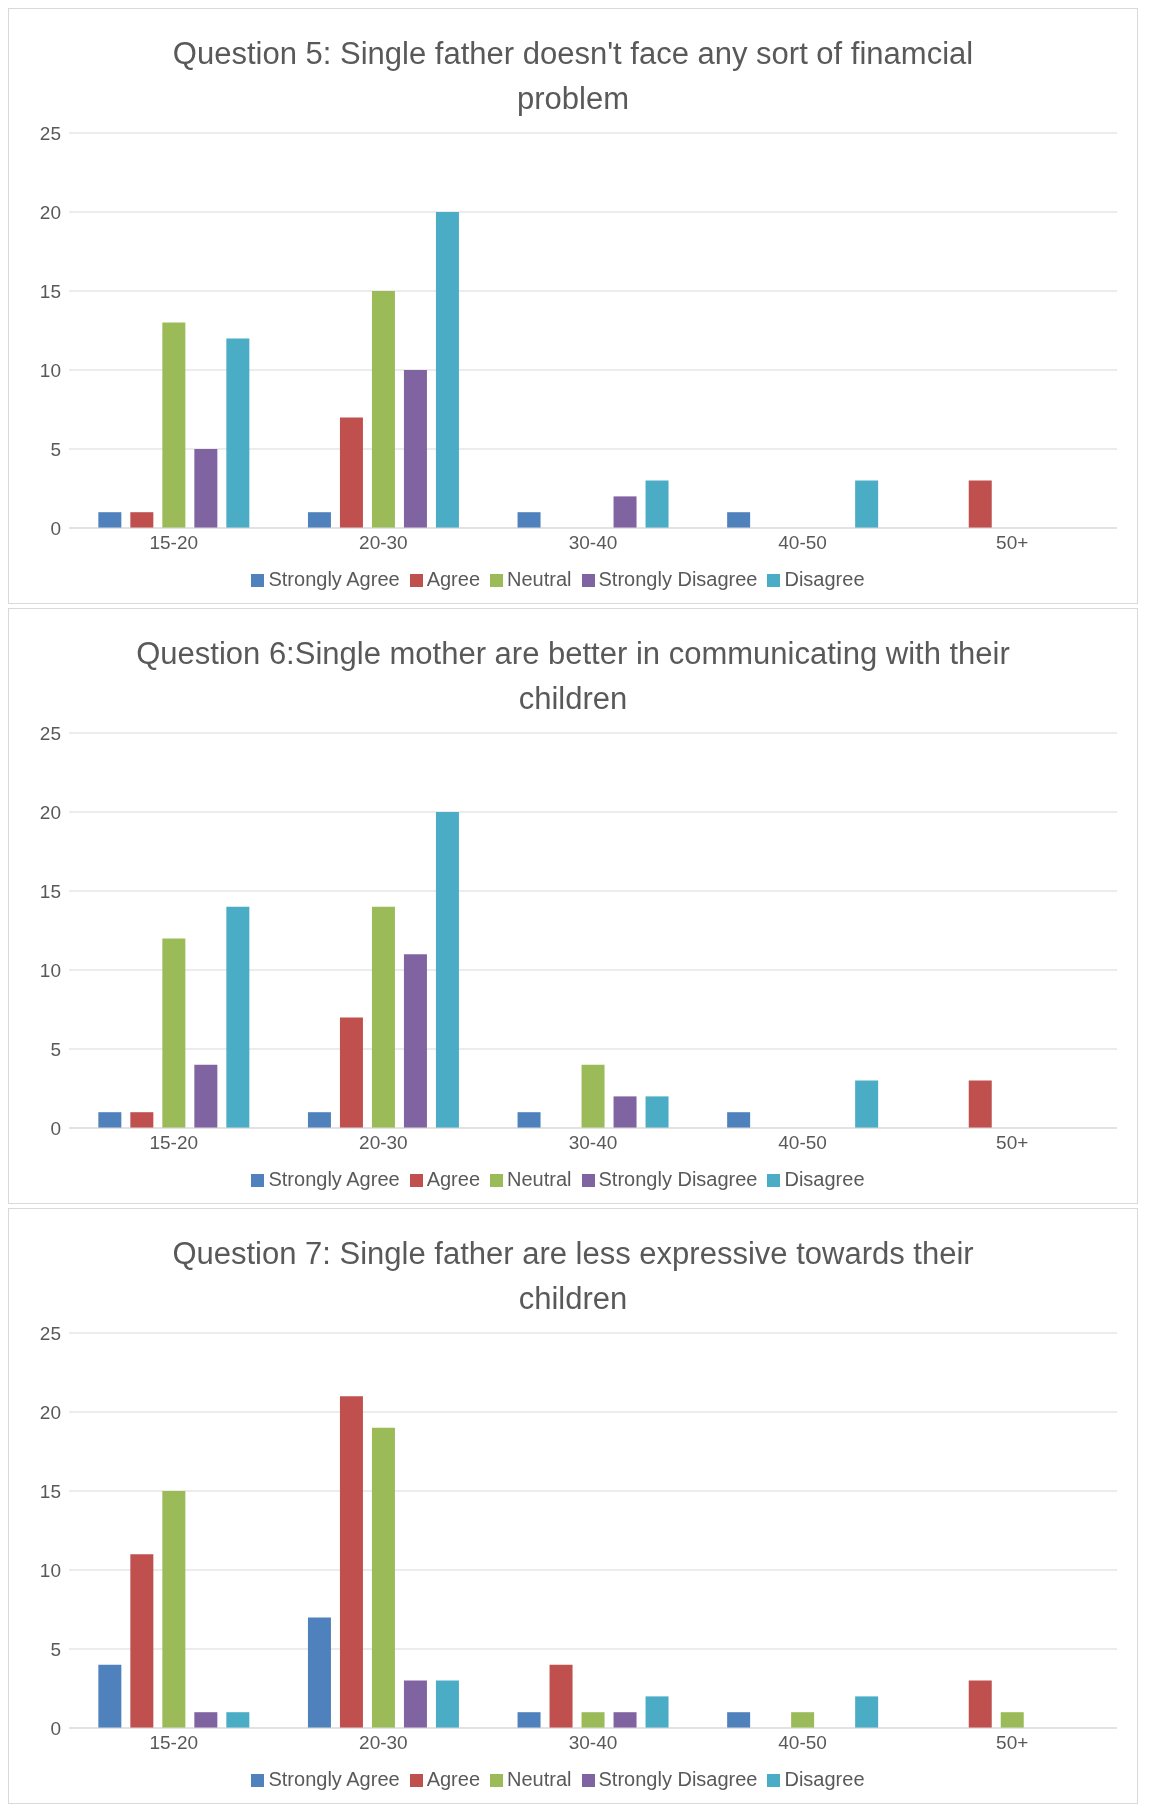 This screenshot has width=1152, height=1820. Describe the element at coordinates (573, 1276) in the screenshot. I see `chart-title: Question 7: Single father are less expressive towards their children` at that location.